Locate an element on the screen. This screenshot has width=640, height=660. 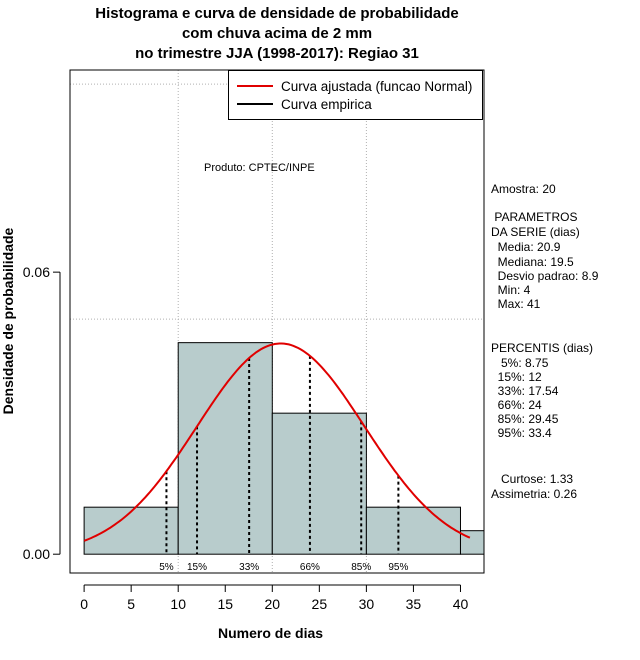
x-tick-label: 20 is located at coordinates (273, 604).